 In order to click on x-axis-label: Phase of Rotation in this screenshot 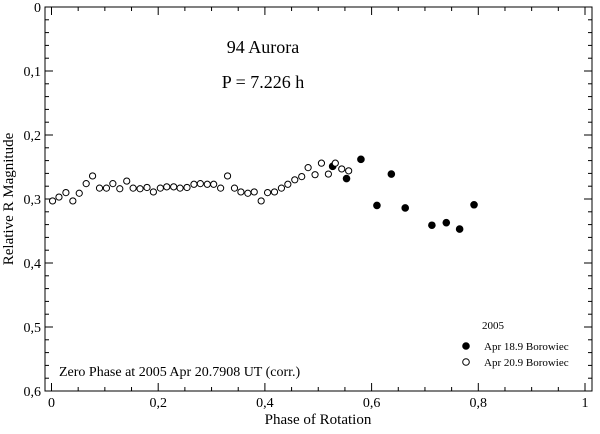, I will do `click(318, 420)`.